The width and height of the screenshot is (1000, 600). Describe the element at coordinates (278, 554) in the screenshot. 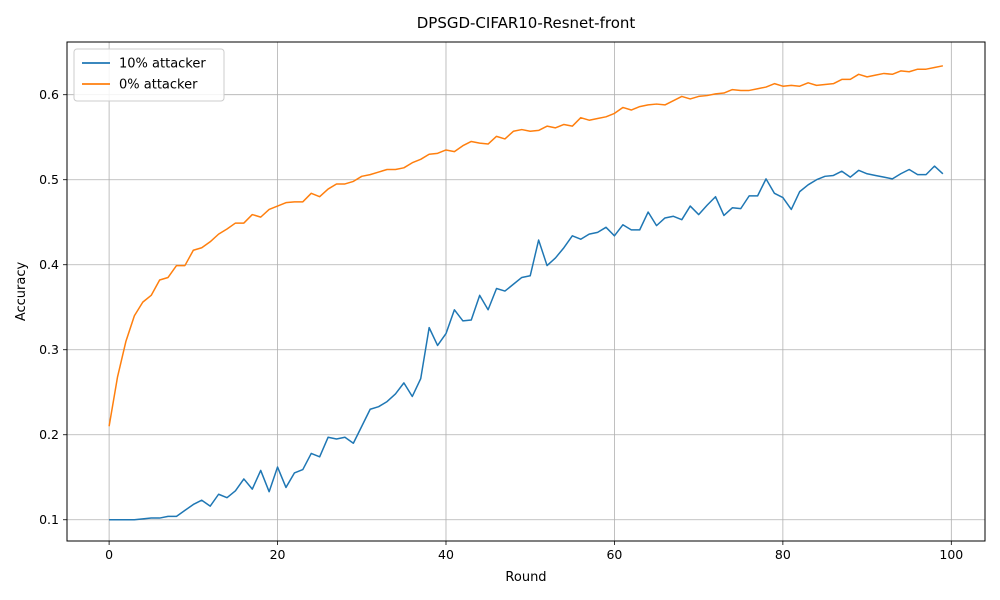

I see `x-tick-label: 20` at that location.